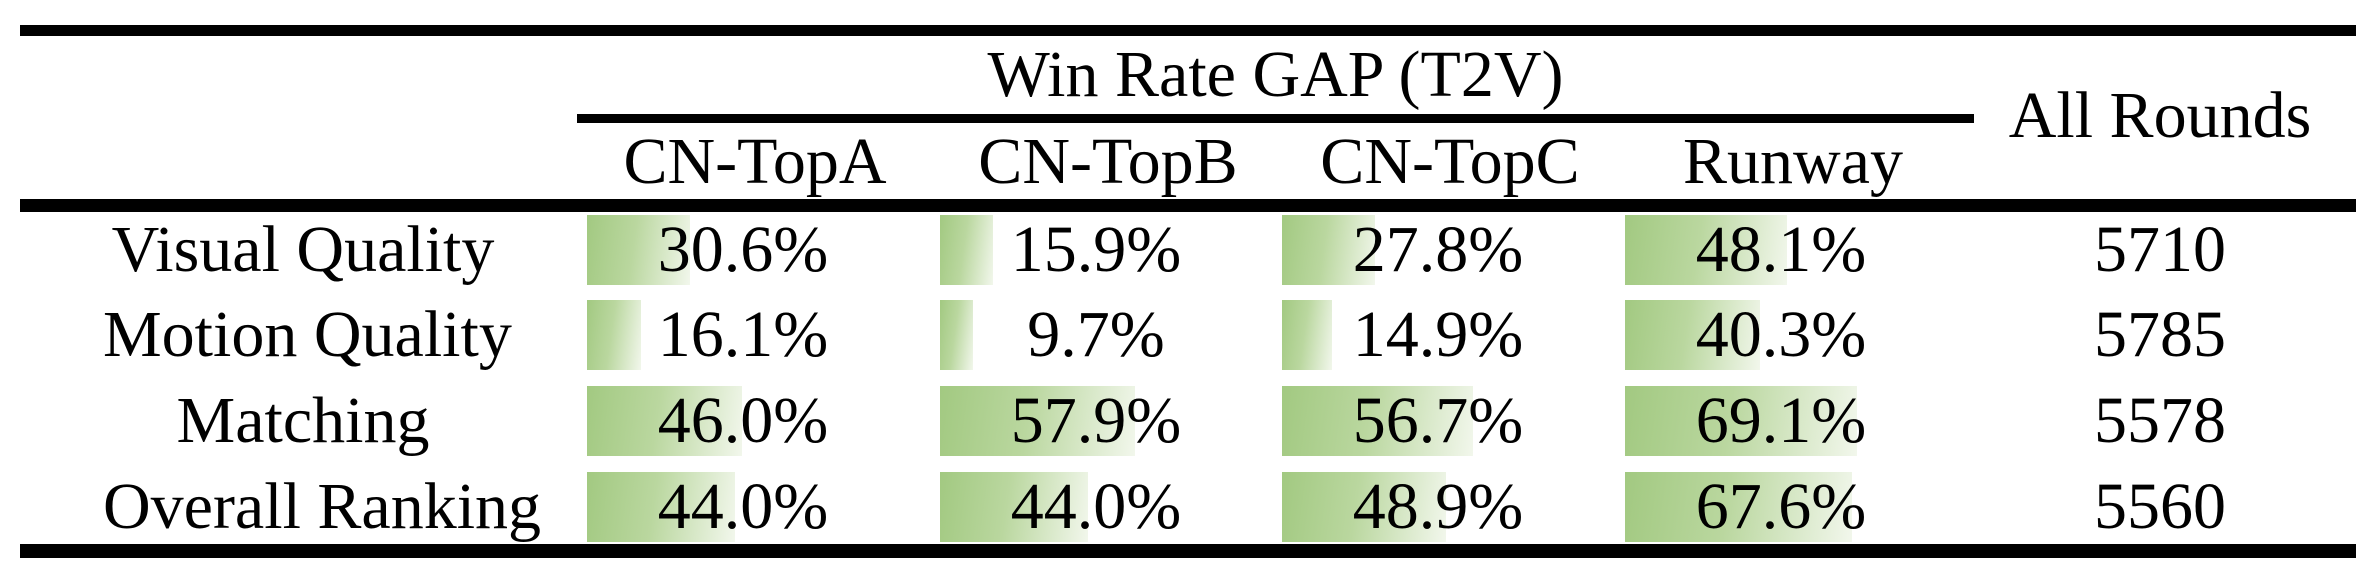 The width and height of the screenshot is (2376, 568). What do you see at coordinates (2160, 249) in the screenshot?
I see `cell-visual-quality-all-rounds: 5710` at bounding box center [2160, 249].